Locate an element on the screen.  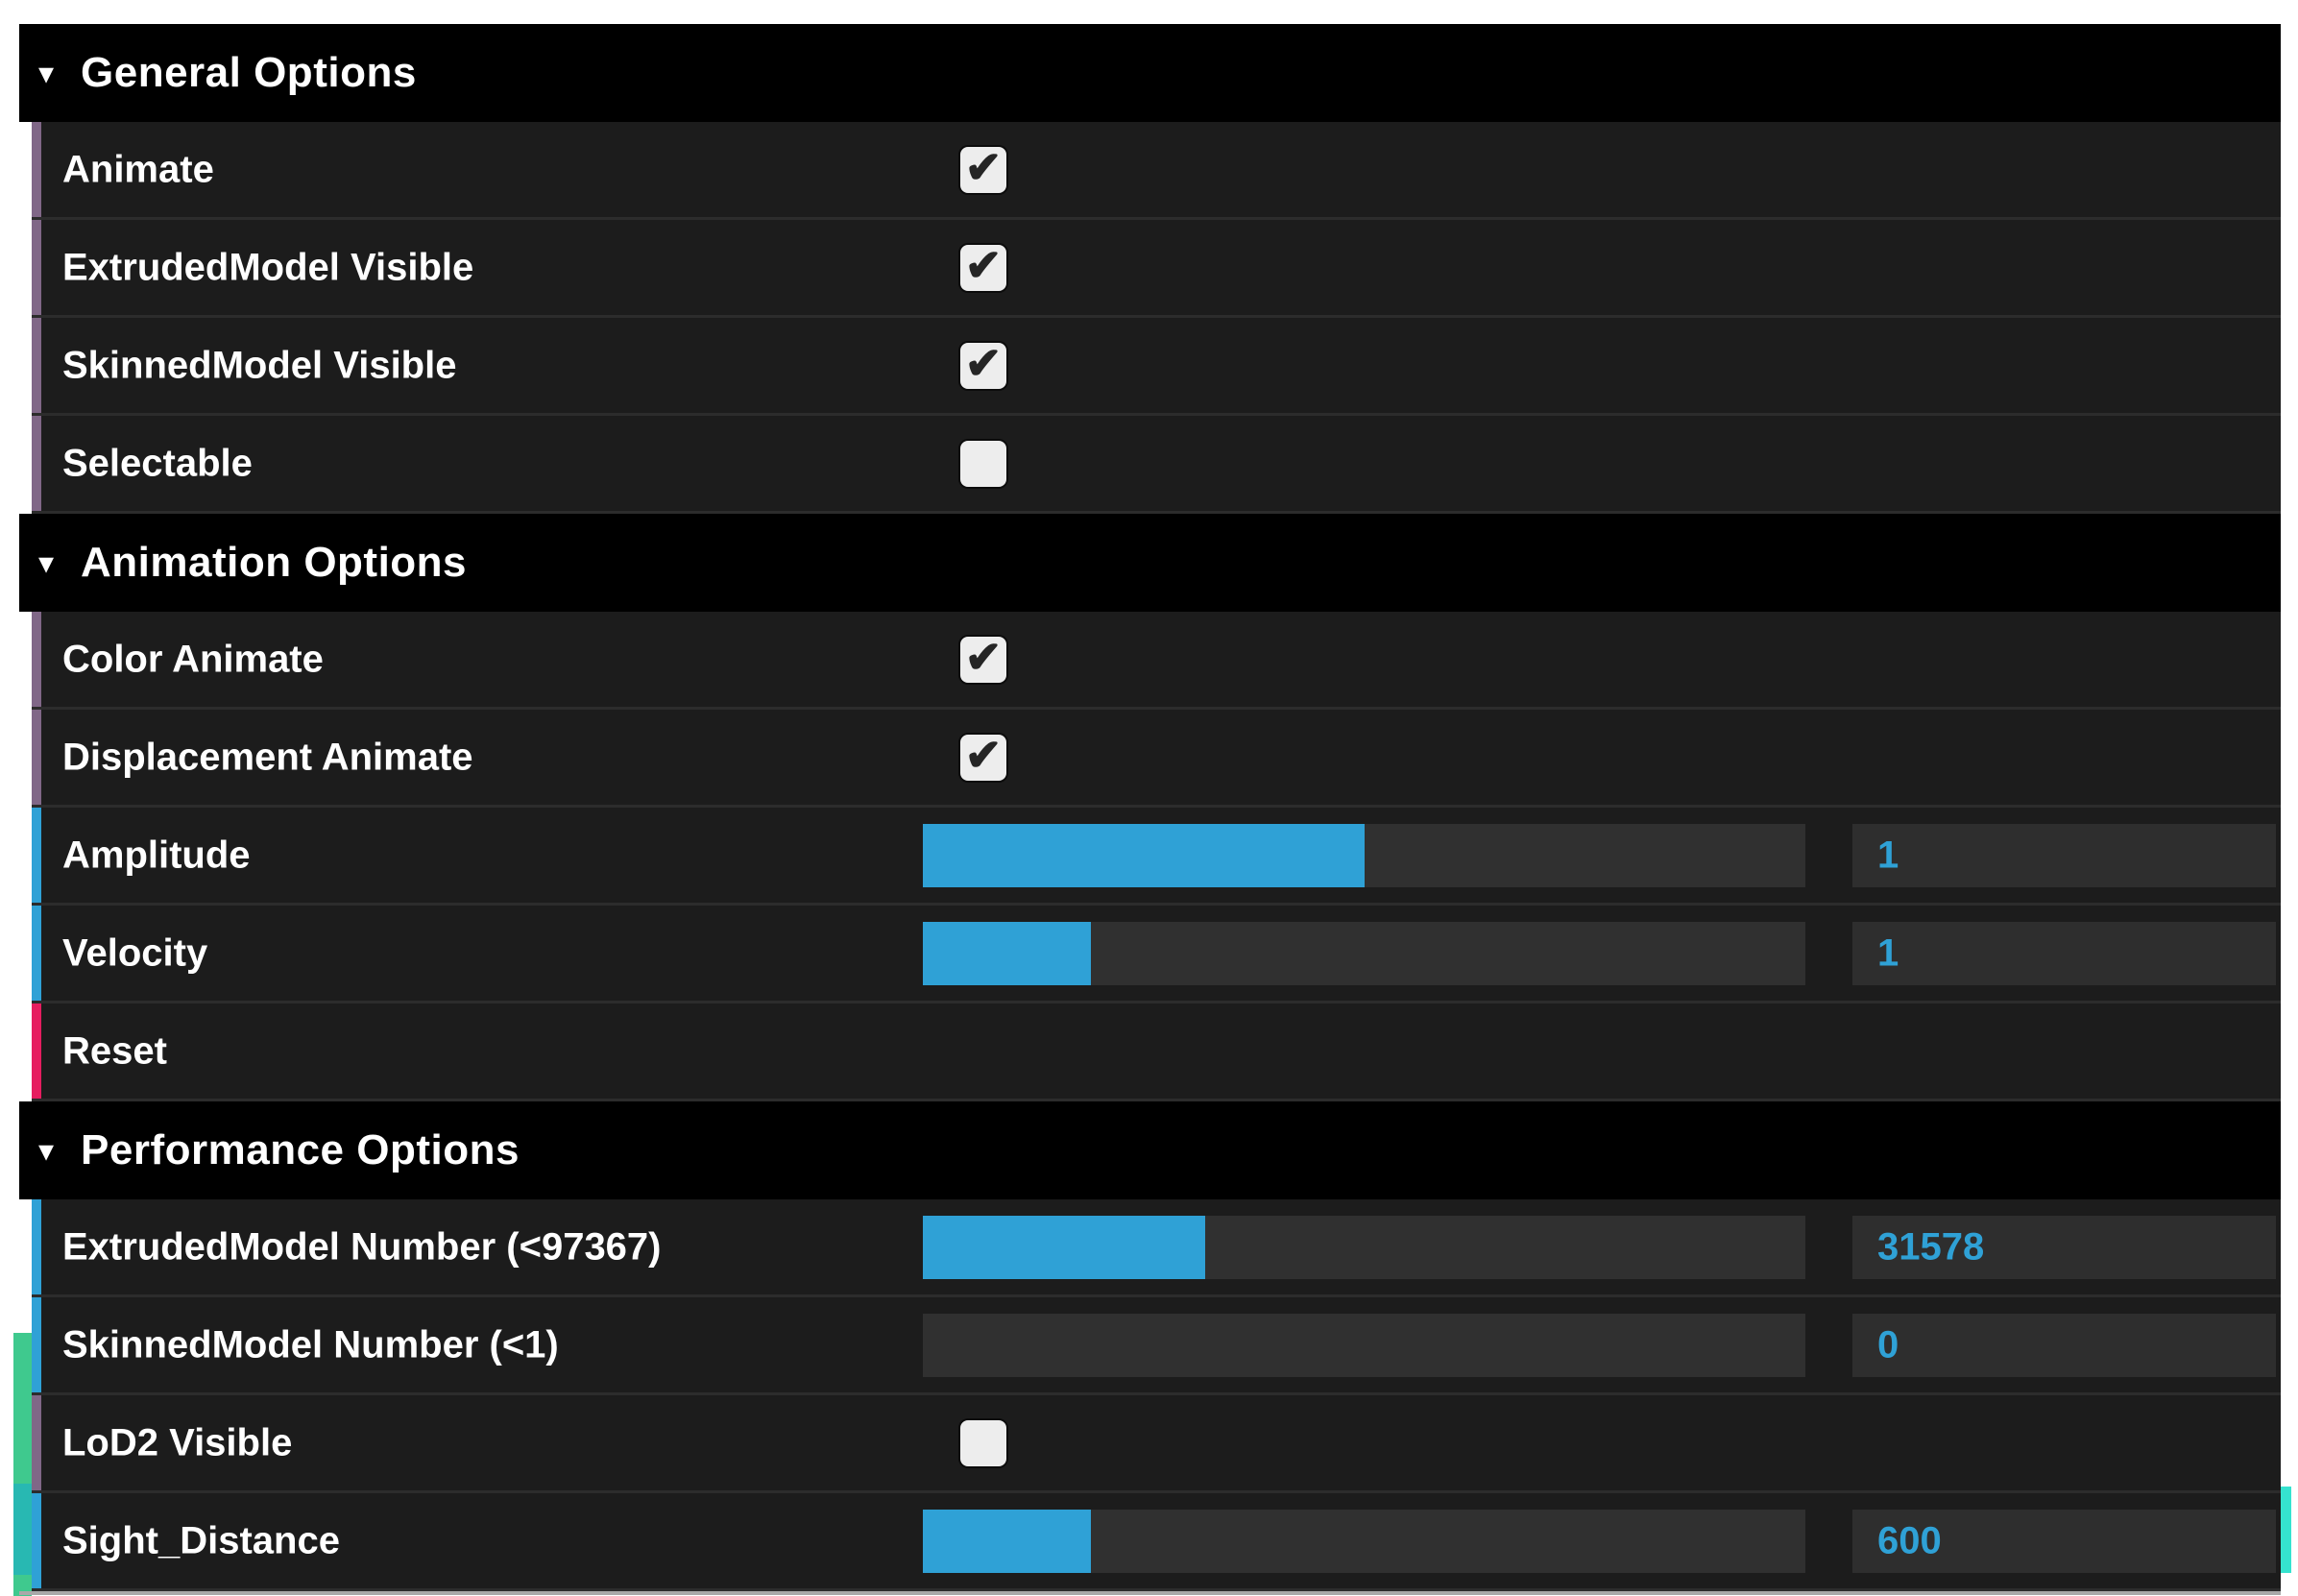
control-label: ExtrudedModel Visible is located at coordinates (268, 267).